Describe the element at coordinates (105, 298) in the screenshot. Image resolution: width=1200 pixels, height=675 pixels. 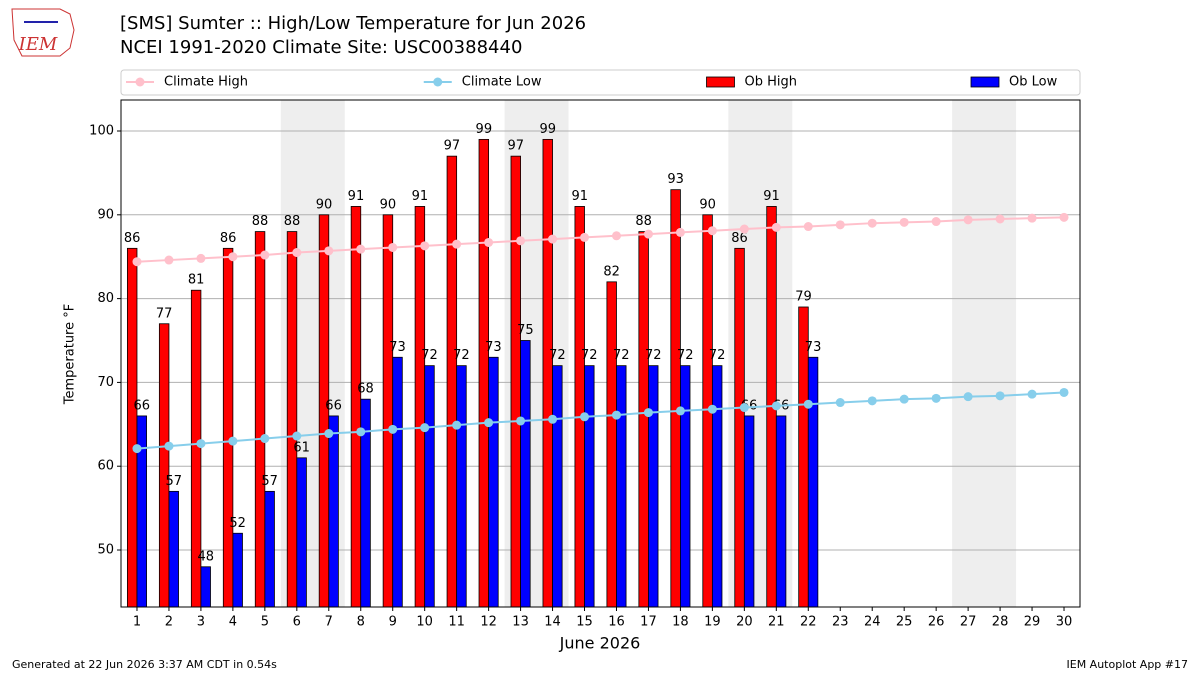
I see `y-tick-label: 80` at that location.